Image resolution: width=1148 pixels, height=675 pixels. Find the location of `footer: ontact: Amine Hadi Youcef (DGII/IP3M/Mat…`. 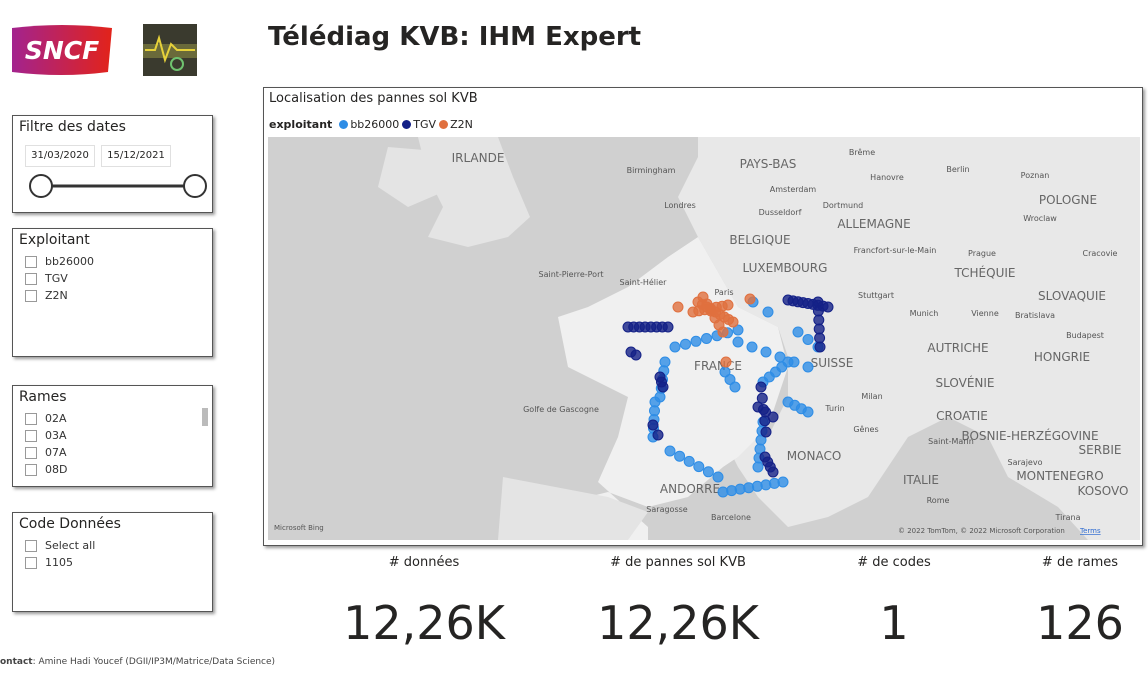

footer: ontact: Amine Hadi Youcef (DGII/IP3M/Mat… is located at coordinates (137, 662).